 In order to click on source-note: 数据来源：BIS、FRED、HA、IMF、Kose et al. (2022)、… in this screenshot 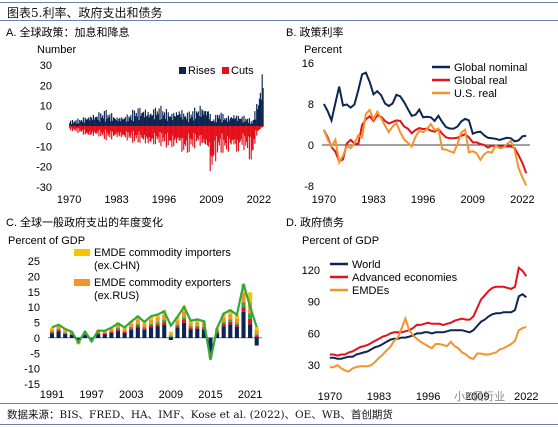, I will do `click(200, 415)`.